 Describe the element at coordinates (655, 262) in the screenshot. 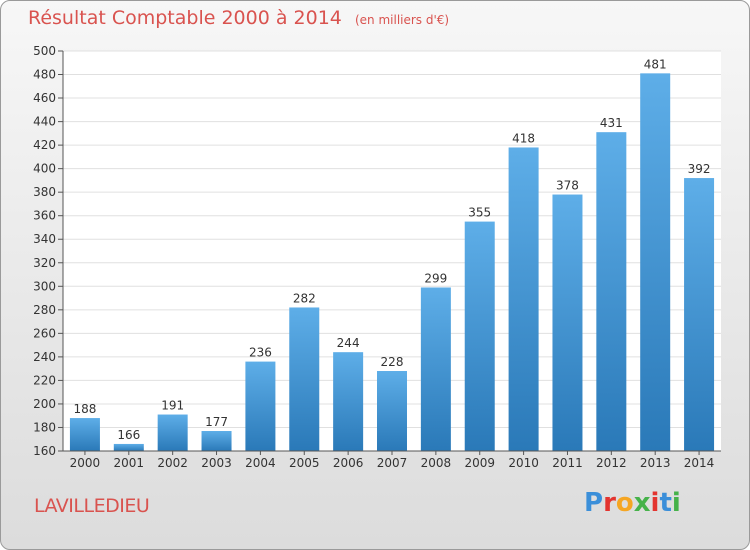

I see `bar-2013` at that location.